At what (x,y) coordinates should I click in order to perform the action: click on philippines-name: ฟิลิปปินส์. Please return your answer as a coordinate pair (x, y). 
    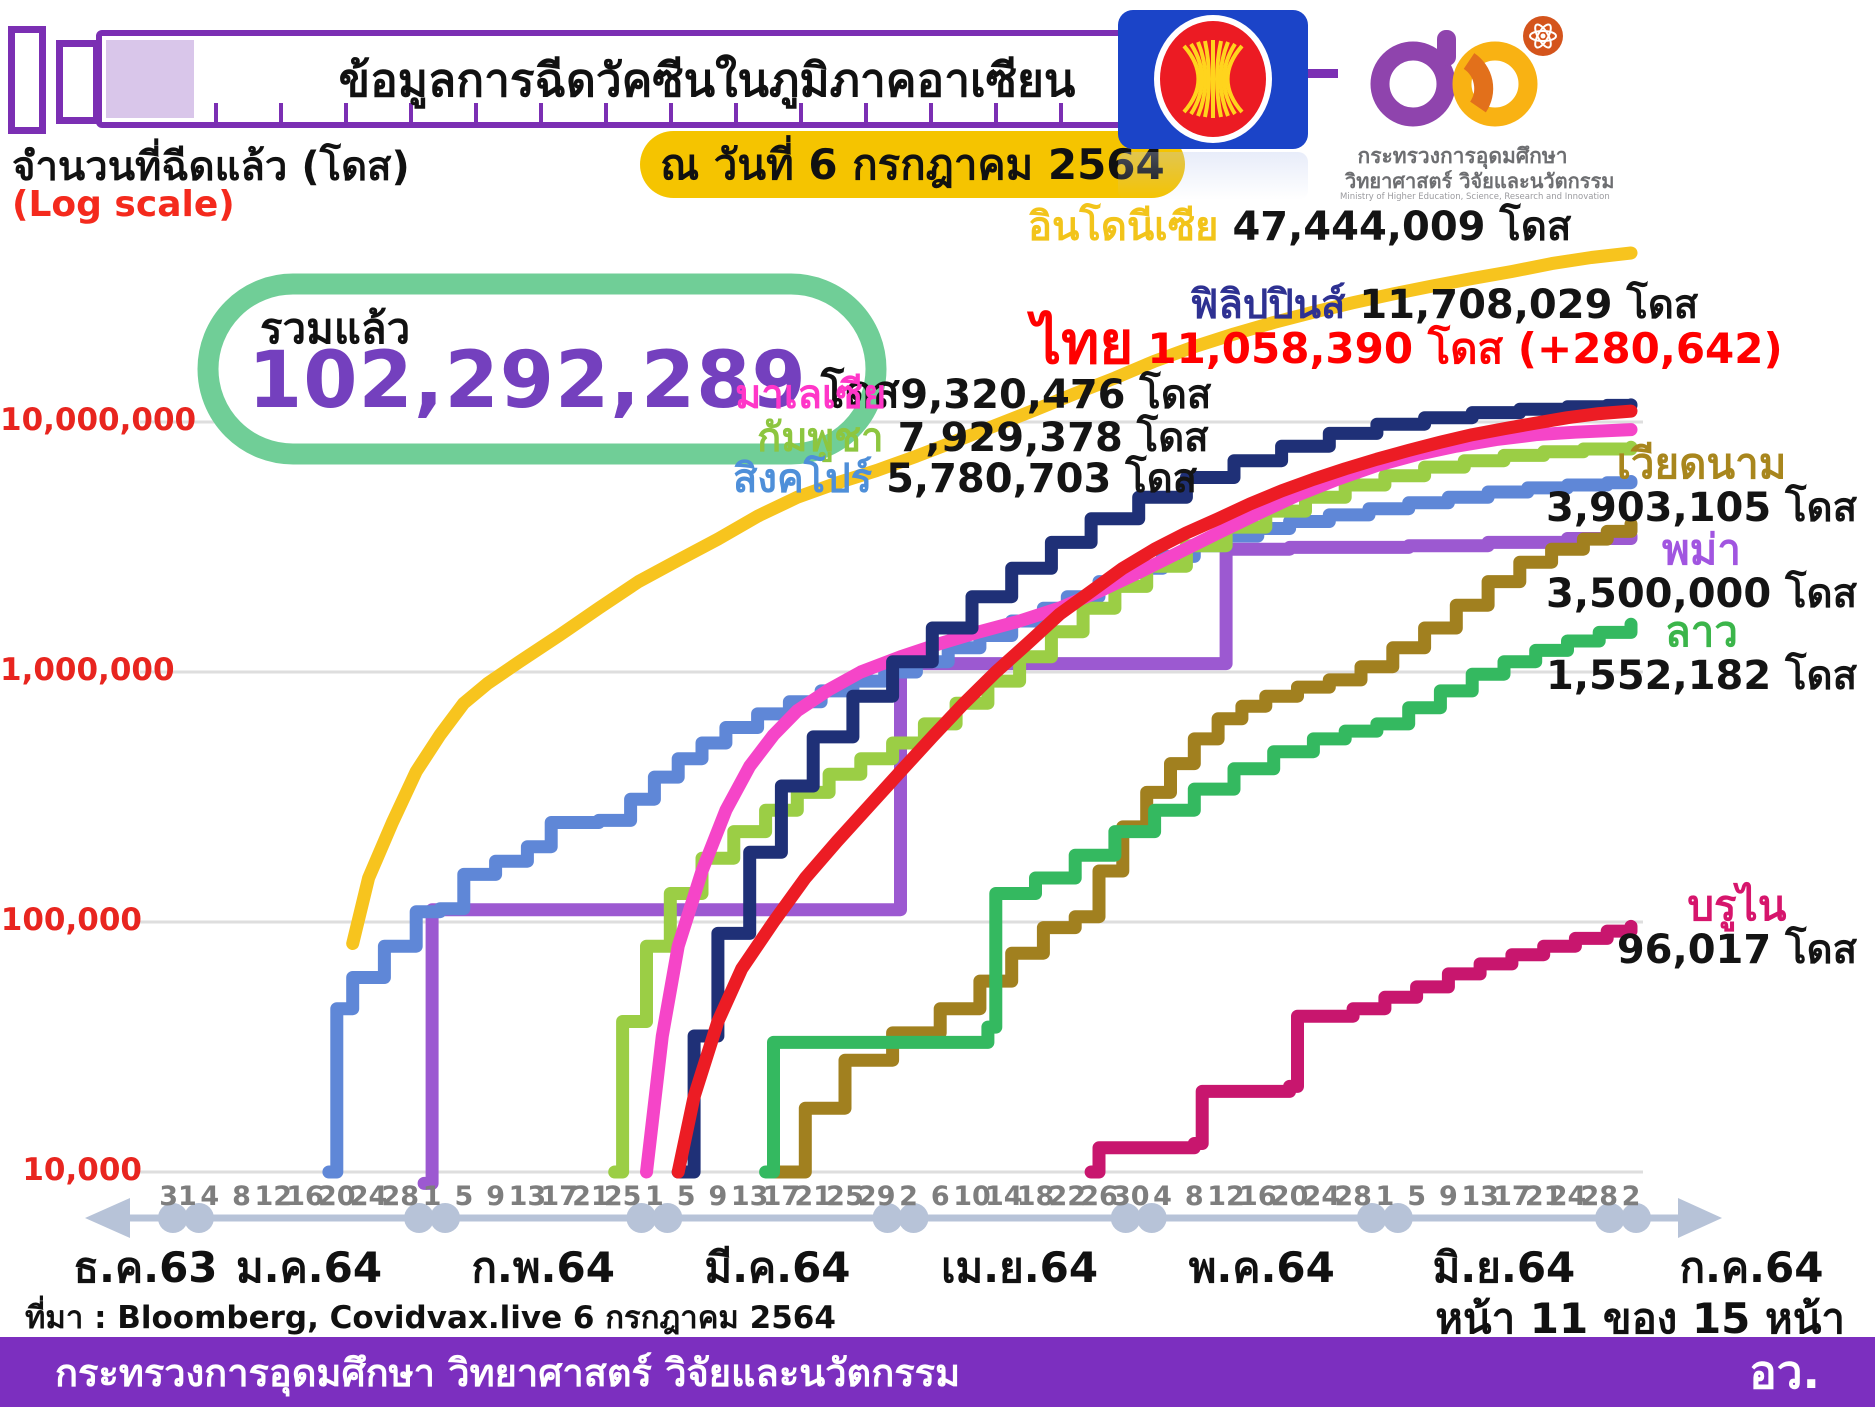
    Looking at the image, I should click on (1268, 305).